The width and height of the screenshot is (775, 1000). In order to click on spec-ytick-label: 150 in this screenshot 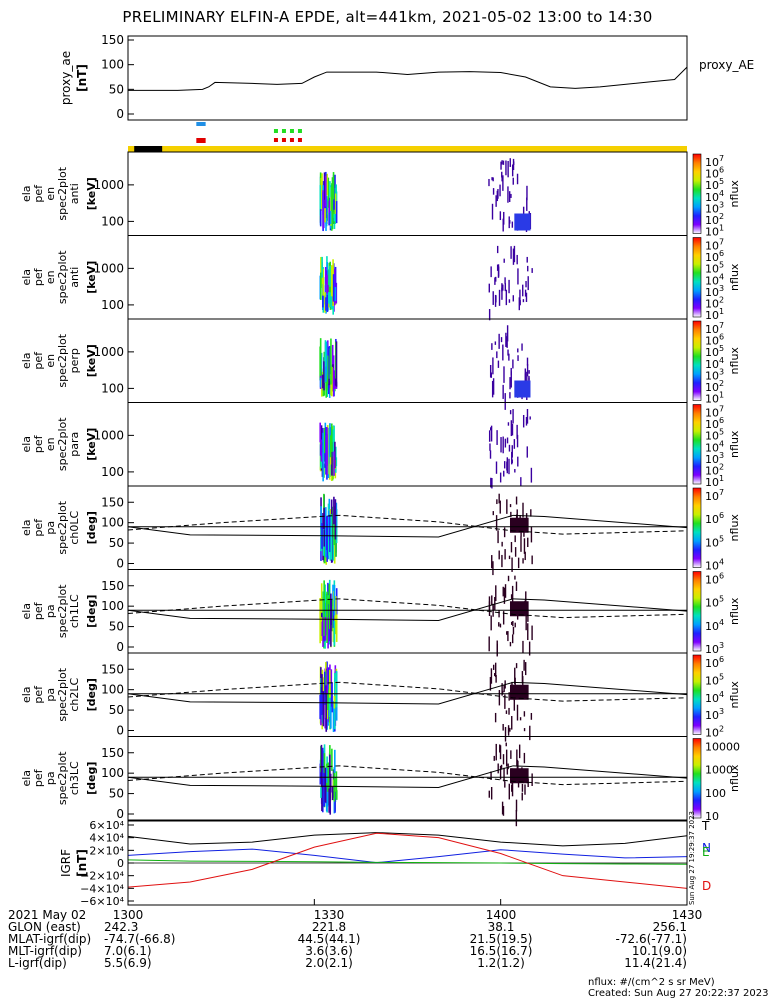, I will do `click(112, 753)`.